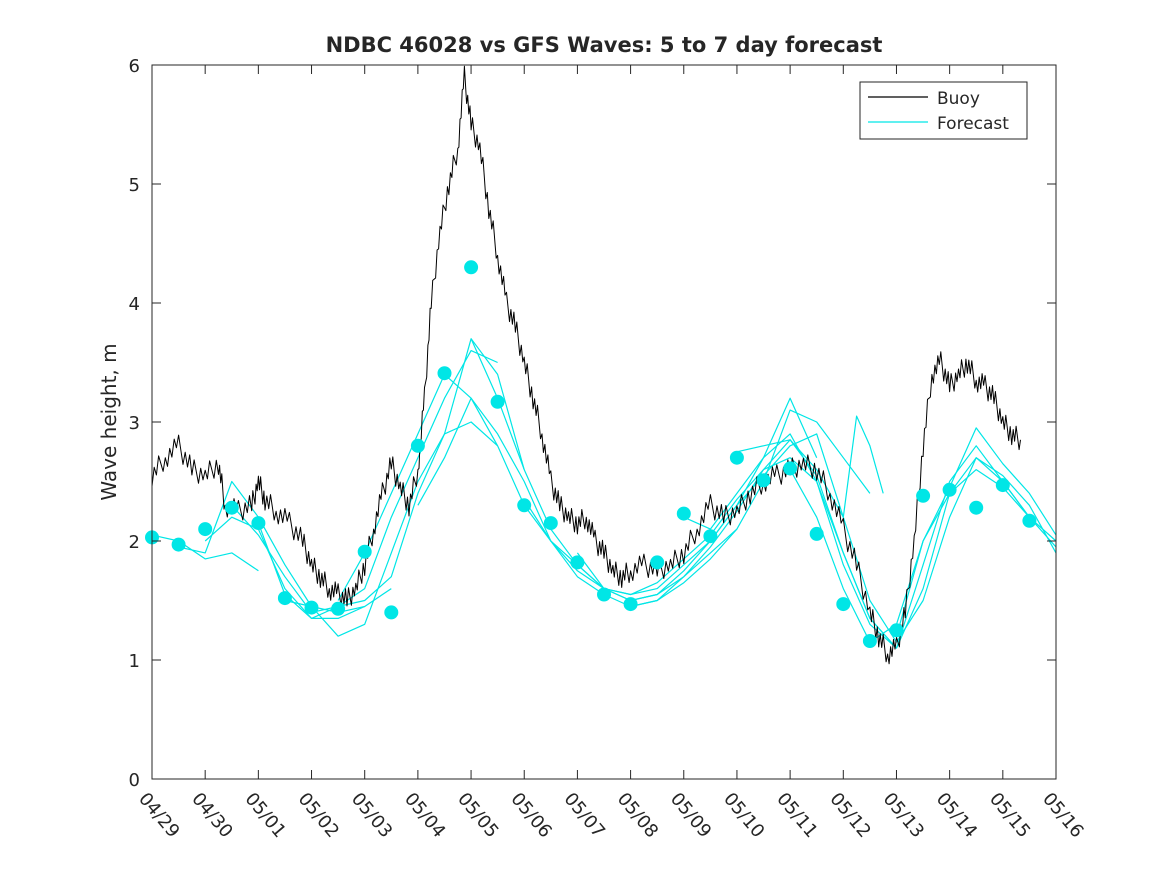  I want to click on x-tick-label: 05/16, so click(1062, 815).